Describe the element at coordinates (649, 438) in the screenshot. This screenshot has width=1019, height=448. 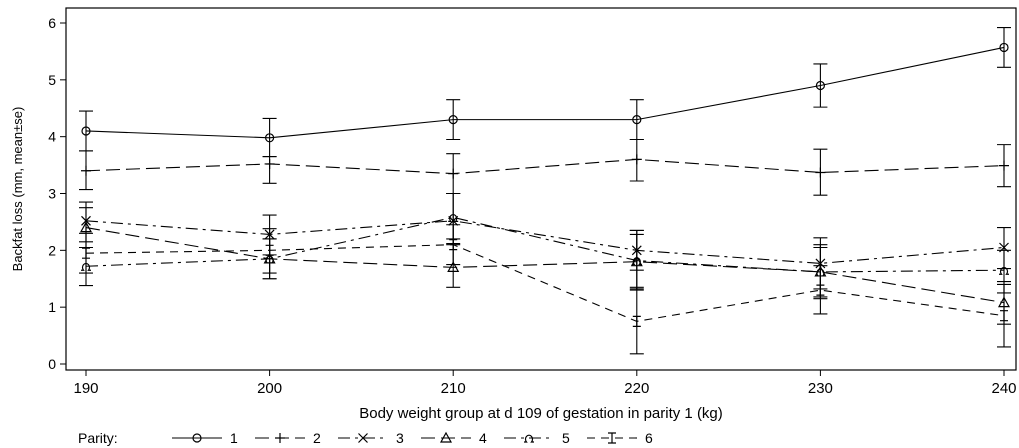
I see `legend-label: 6` at that location.